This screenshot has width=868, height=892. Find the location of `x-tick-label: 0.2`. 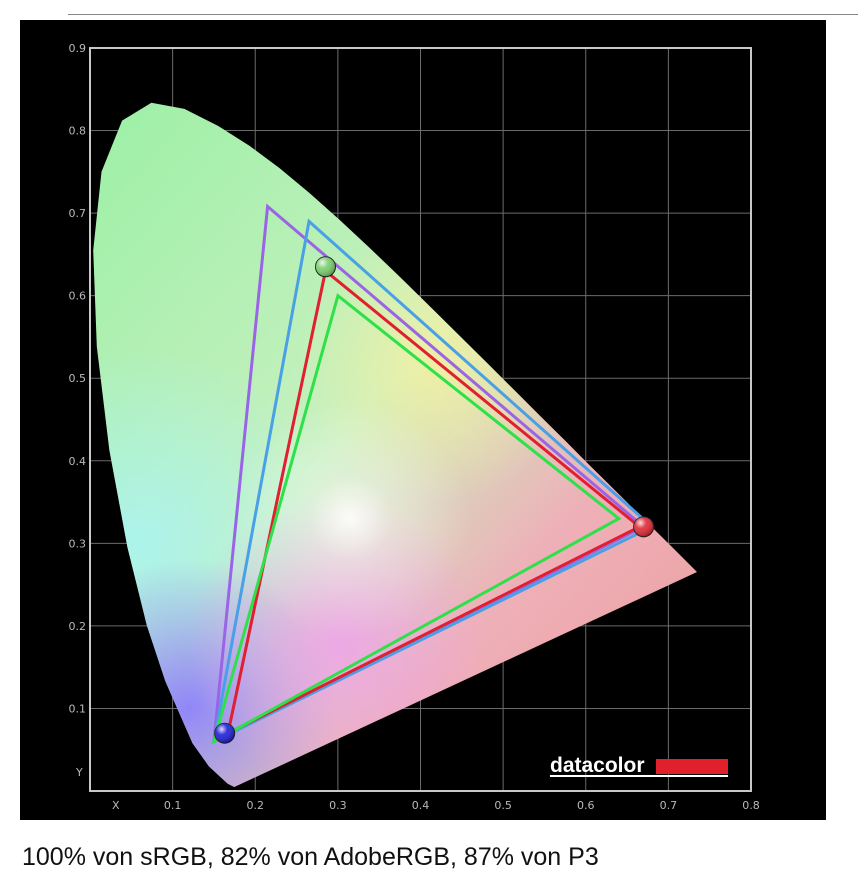

x-tick-label: 0.2 is located at coordinates (256, 805).